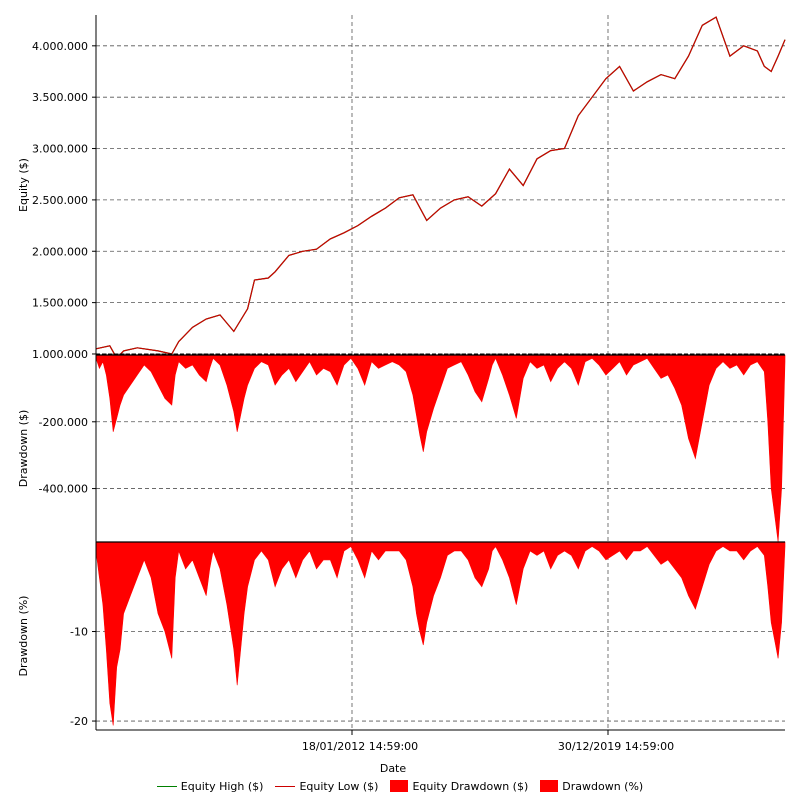 This screenshot has width=800, height=800. I want to click on legend-label: Drawdown (%), so click(603, 786).